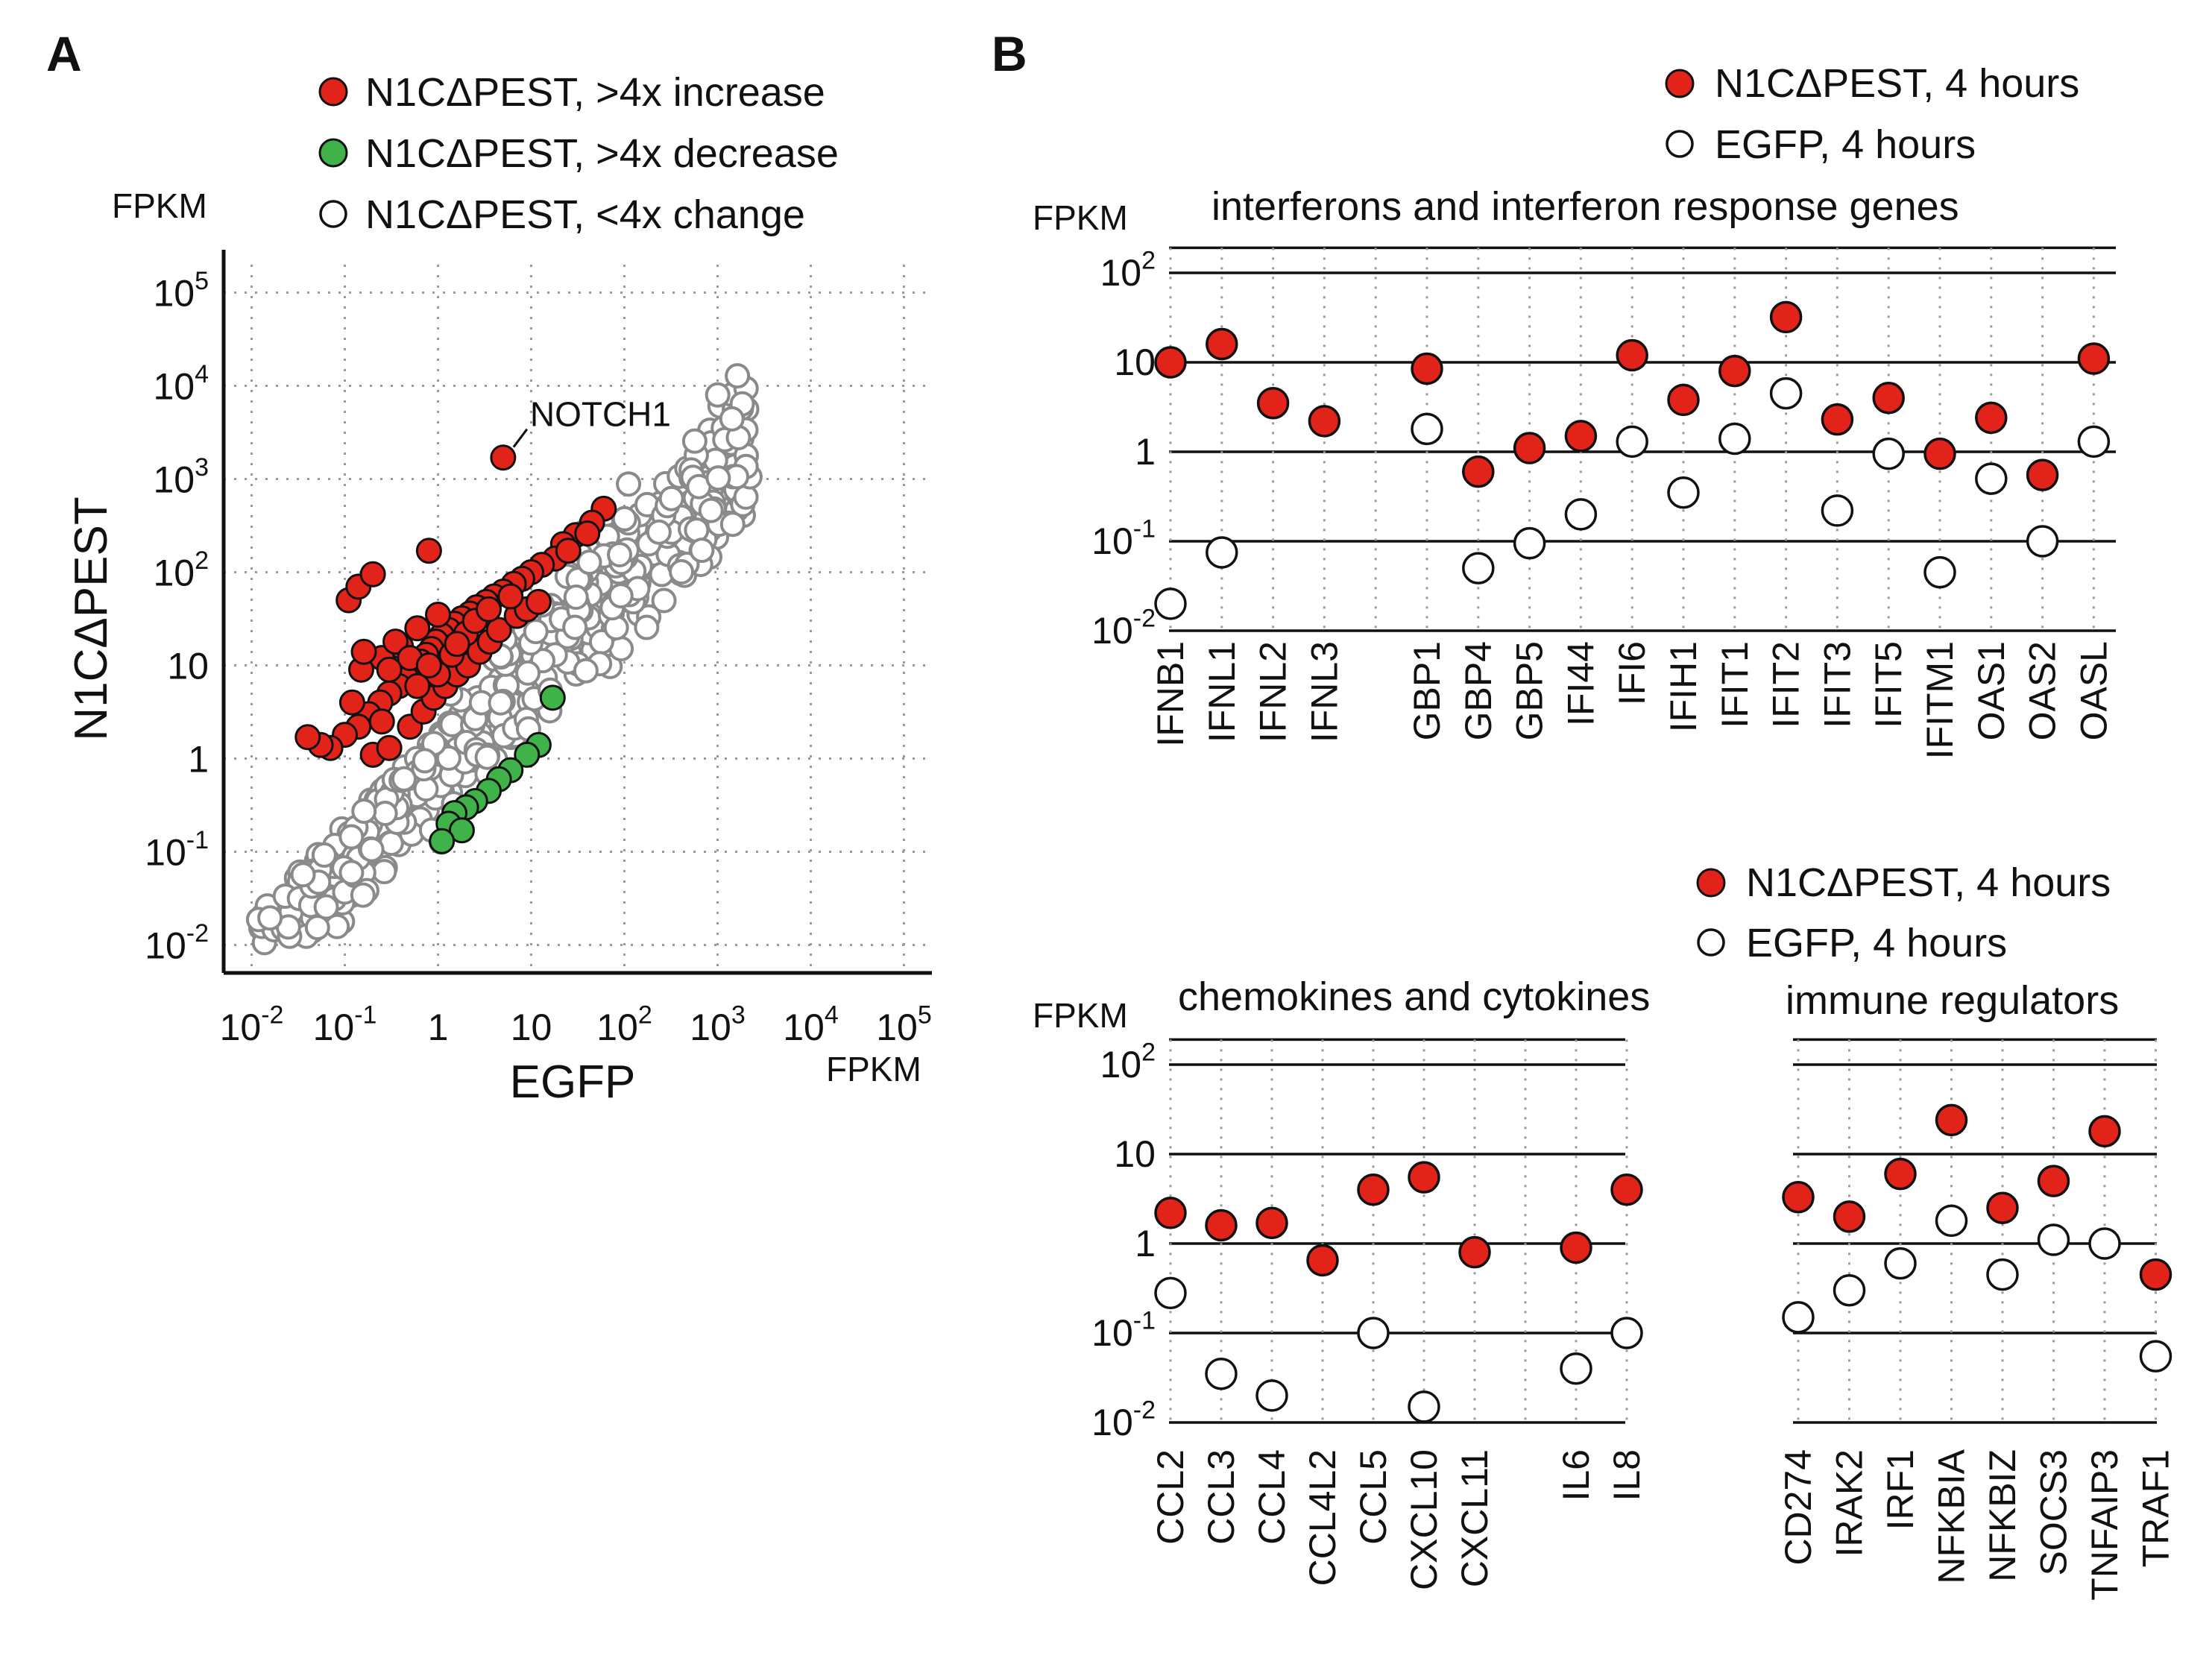 This screenshot has width=2212, height=1670. Describe the element at coordinates (64, 53) in the screenshot. I see `panel-a-label: A` at that location.